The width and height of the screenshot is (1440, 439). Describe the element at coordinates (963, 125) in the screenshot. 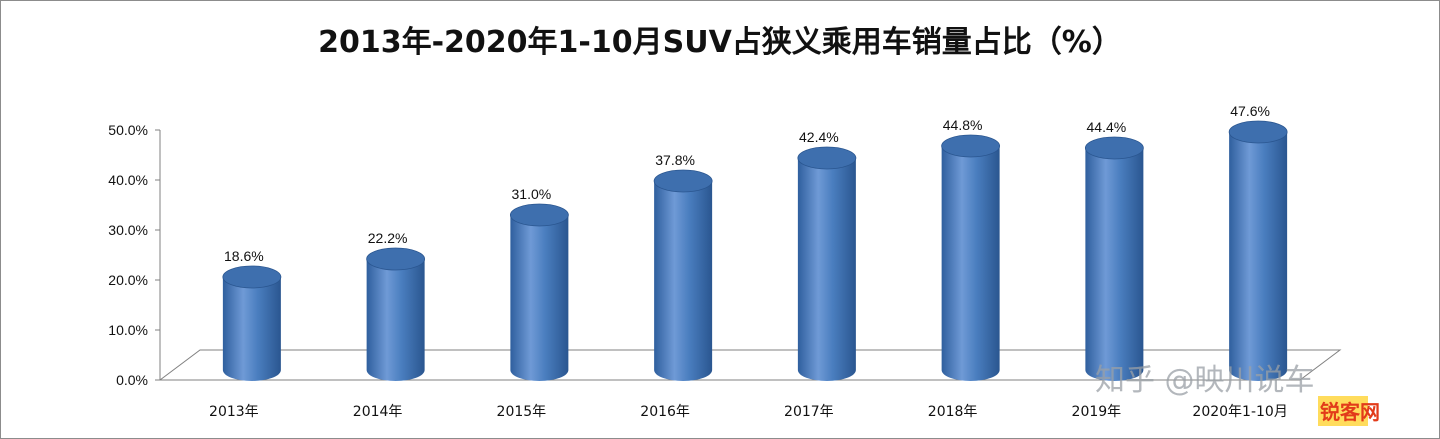

I see `data-label: 44.8%` at that location.